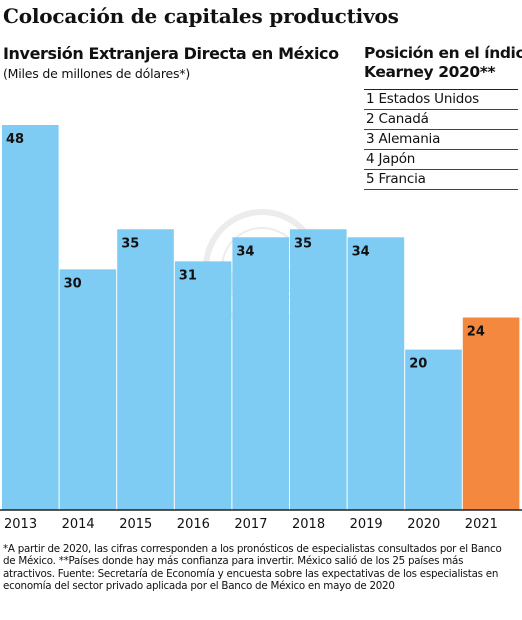  Describe the element at coordinates (130, 243) in the screenshot. I see `data-label-2015: 35` at that location.